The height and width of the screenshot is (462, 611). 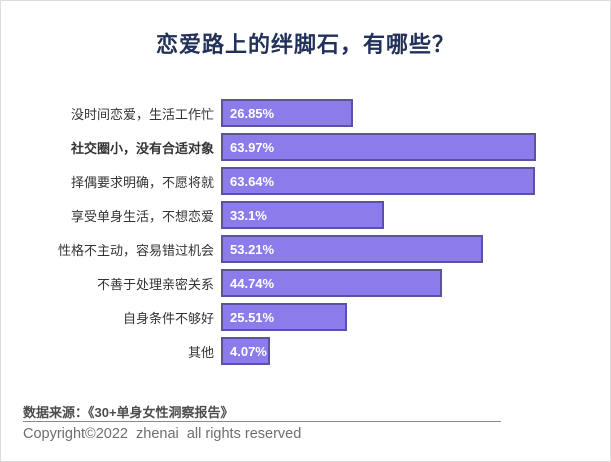 I want to click on bar: 63.97%, so click(x=379, y=147).